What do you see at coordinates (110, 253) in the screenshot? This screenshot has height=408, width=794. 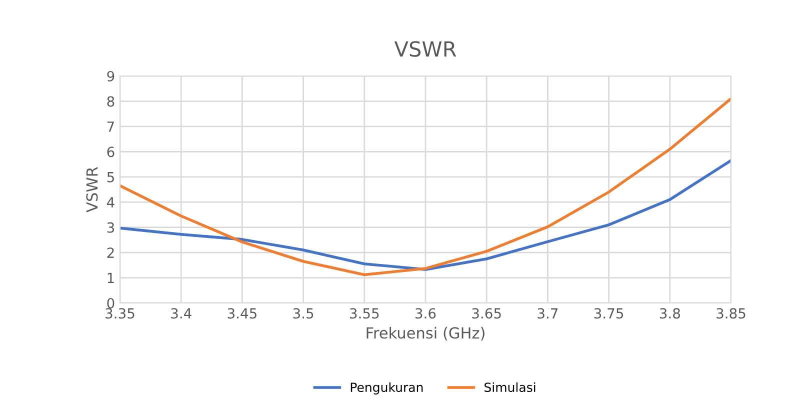 I see `y-tick-label: 2` at bounding box center [110, 253].